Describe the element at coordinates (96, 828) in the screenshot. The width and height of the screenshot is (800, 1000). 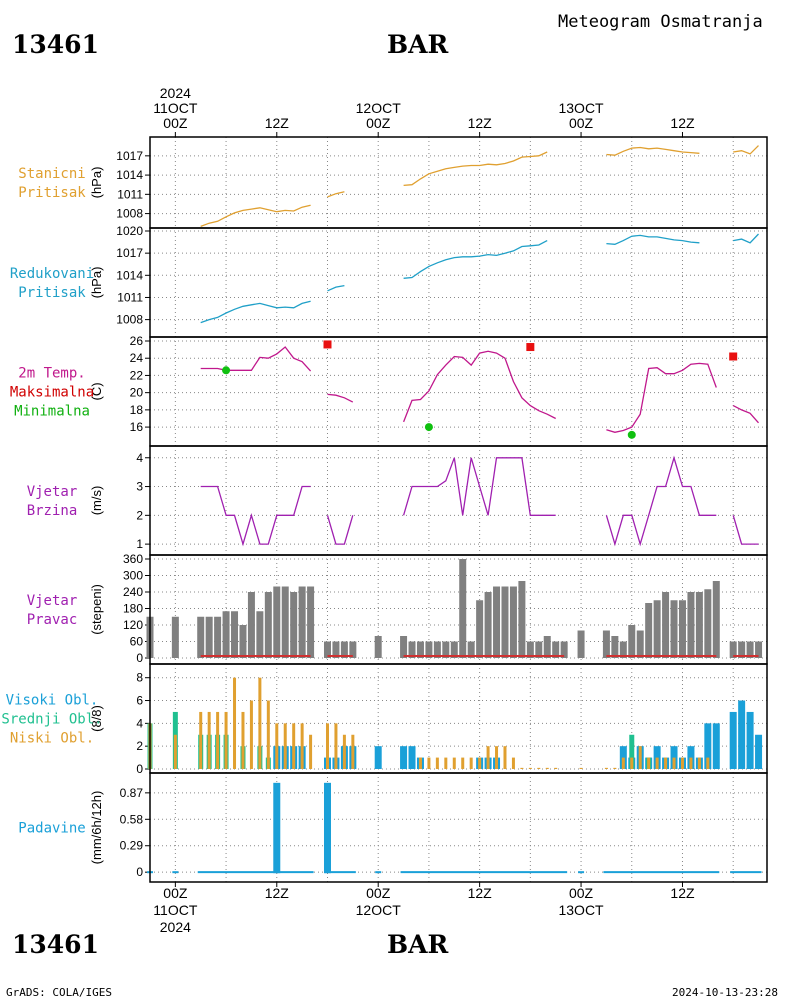
I see `y-axis-label: (mm/6h/12h)` at that location.